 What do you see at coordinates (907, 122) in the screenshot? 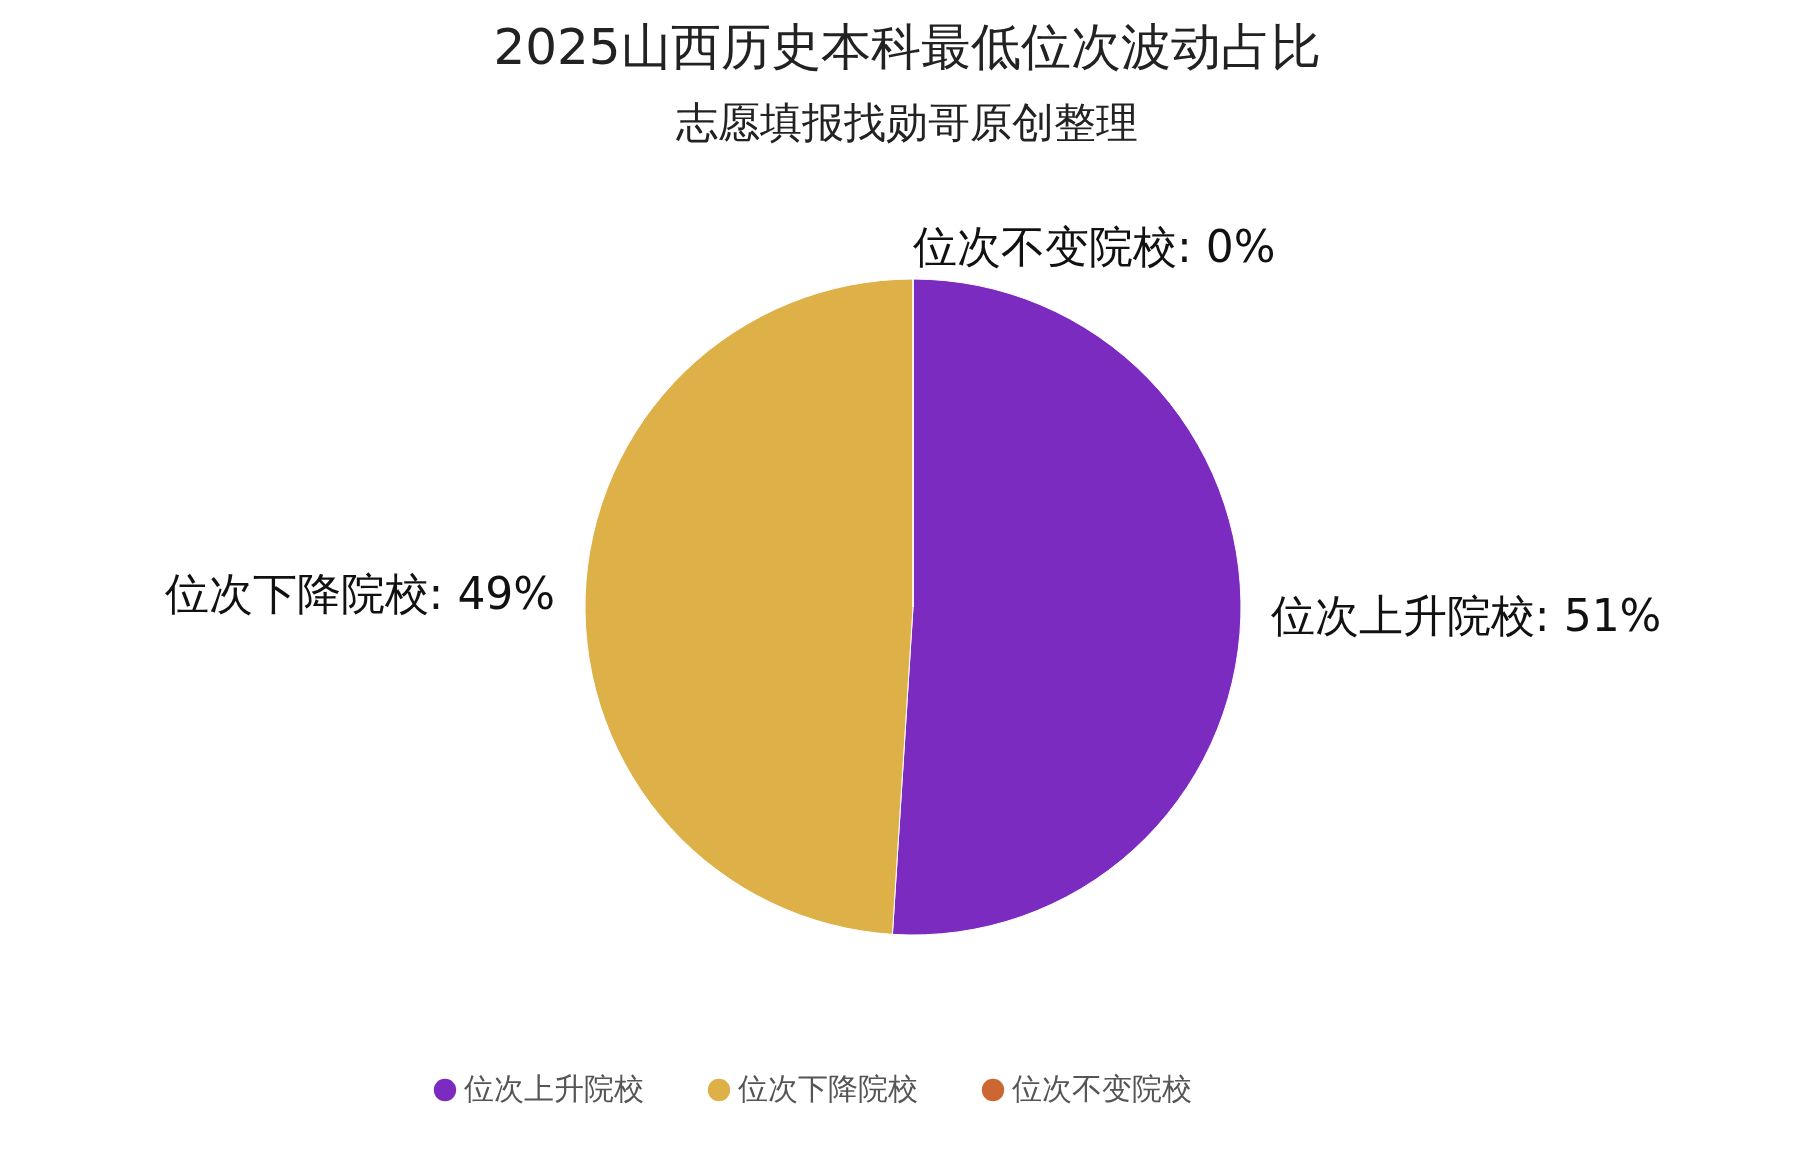
I see `chart-subtitle: 志愿填报找勋哥原创整理` at bounding box center [907, 122].